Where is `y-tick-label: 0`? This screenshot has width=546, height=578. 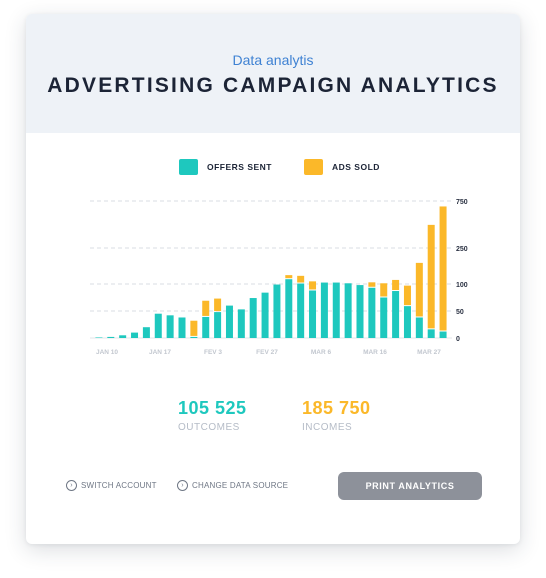 y-tick-label: 0 is located at coordinates (458, 339).